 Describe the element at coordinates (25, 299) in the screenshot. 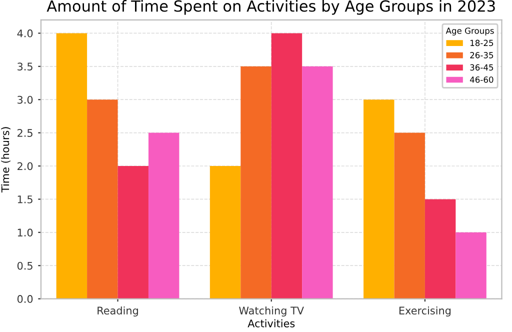

I see `y-tick-label: 0.0` at that location.